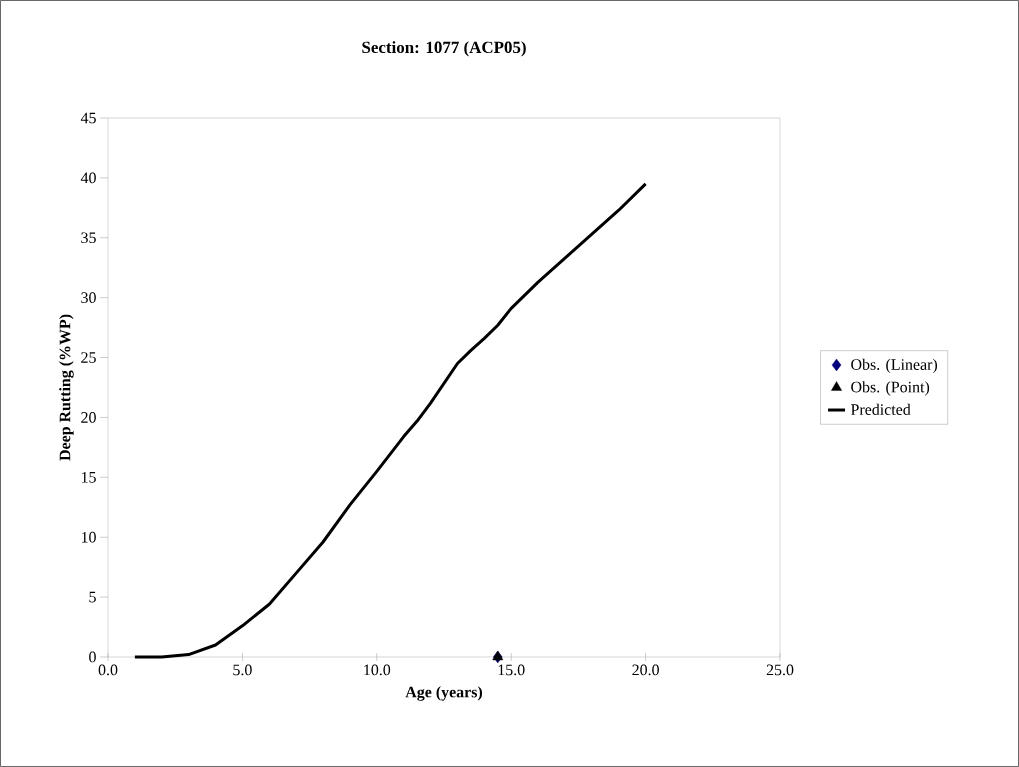 The image size is (1019, 767). What do you see at coordinates (88, 357) in the screenshot?
I see `y-tick-label: 25` at bounding box center [88, 357].